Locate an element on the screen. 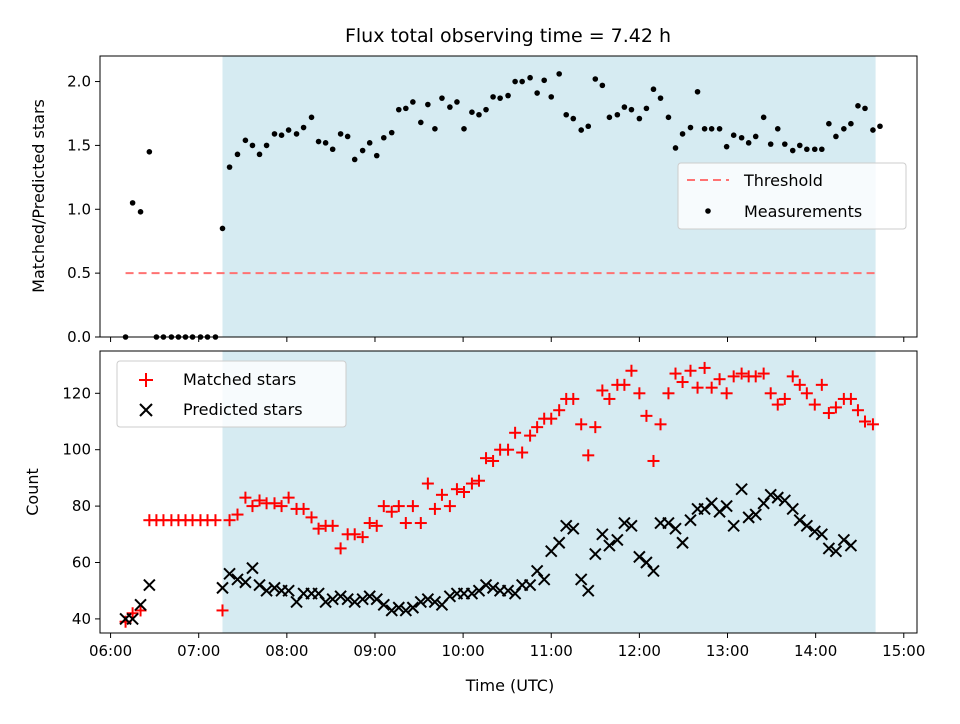  legend-matched-swatch is located at coordinates (146, 380).